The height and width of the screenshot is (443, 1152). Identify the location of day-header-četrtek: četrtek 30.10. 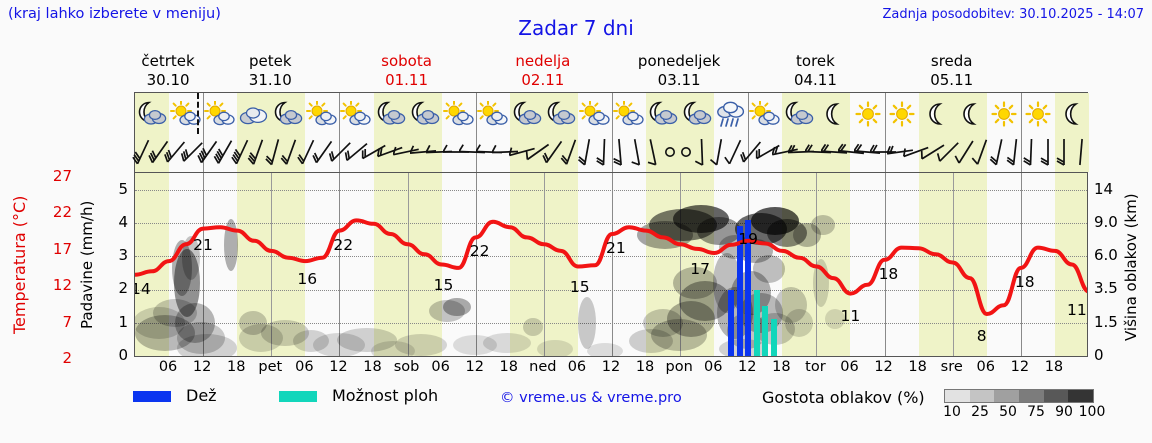
(168, 71).